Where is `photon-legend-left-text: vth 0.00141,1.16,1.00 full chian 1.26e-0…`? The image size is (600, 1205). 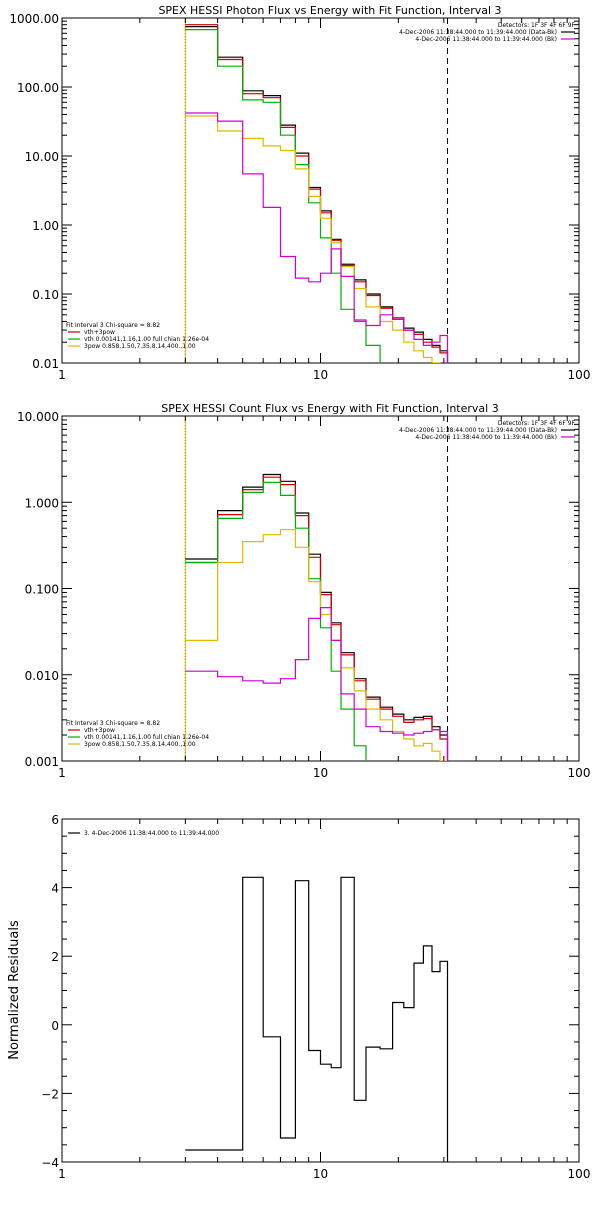 photon-legend-left-text: vth 0.00141,1.16,1.00 full chian 1.26e-0… is located at coordinates (146, 339).